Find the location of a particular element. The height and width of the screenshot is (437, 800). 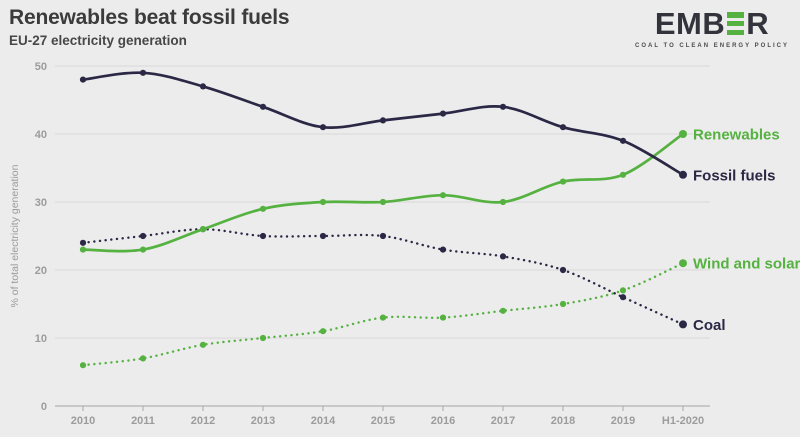

x-tick-label: 2017 is located at coordinates (503, 421).